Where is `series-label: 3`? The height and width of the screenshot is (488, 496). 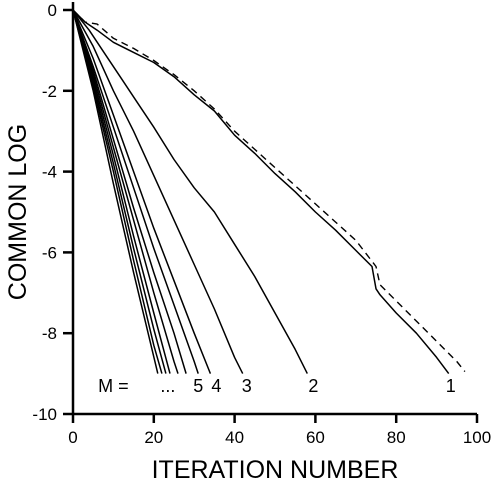 series-label: 3 is located at coordinates (247, 386).